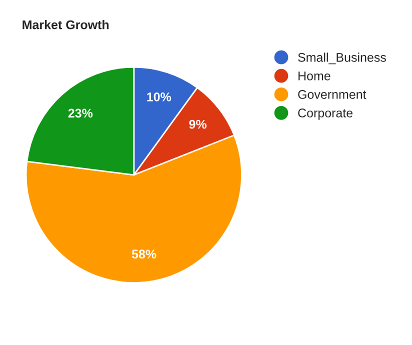  I want to click on data-label: 9%, so click(198, 124).